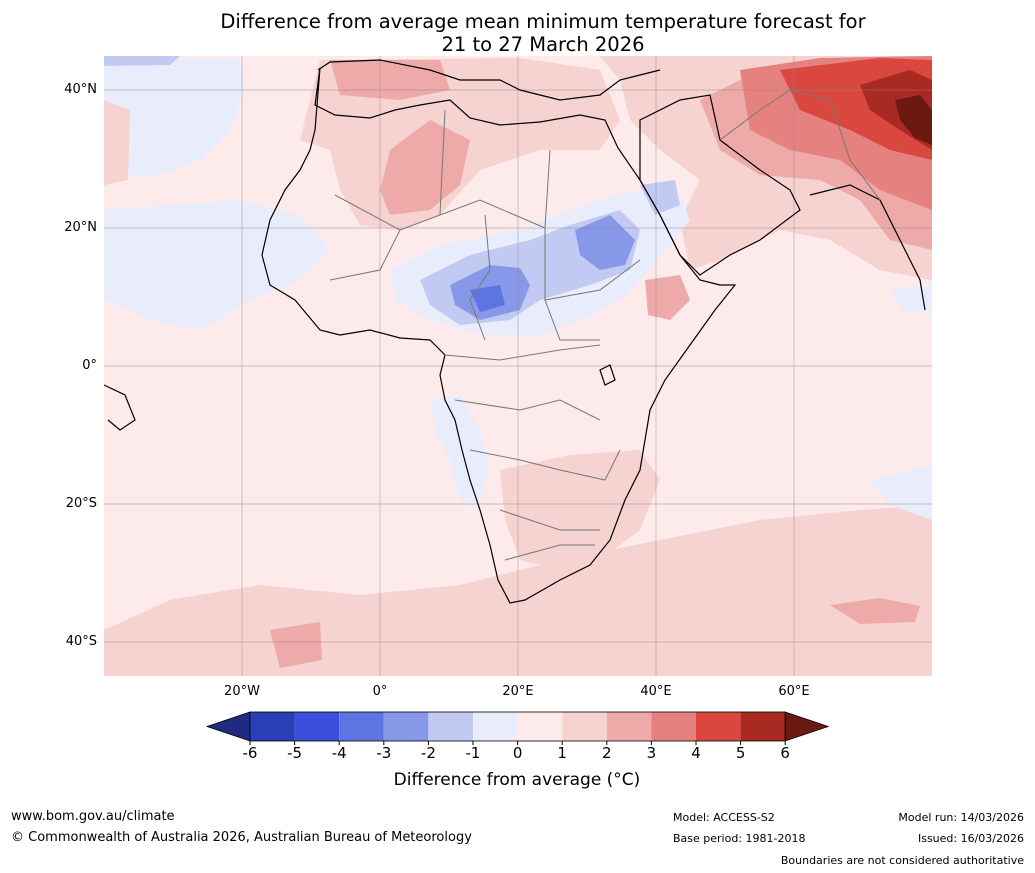  I want to click on anomaly-red-sea-cool, so click(660, 197).